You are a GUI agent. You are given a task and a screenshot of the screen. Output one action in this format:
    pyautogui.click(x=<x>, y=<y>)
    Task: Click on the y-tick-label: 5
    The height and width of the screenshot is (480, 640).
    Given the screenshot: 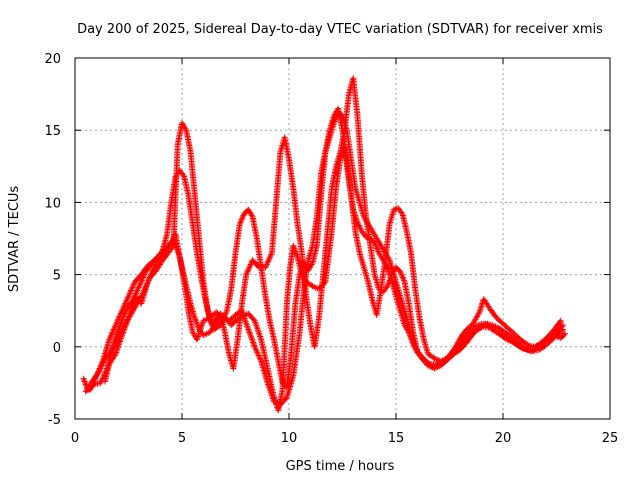 What is the action you would take?
    pyautogui.click(x=57, y=276)
    